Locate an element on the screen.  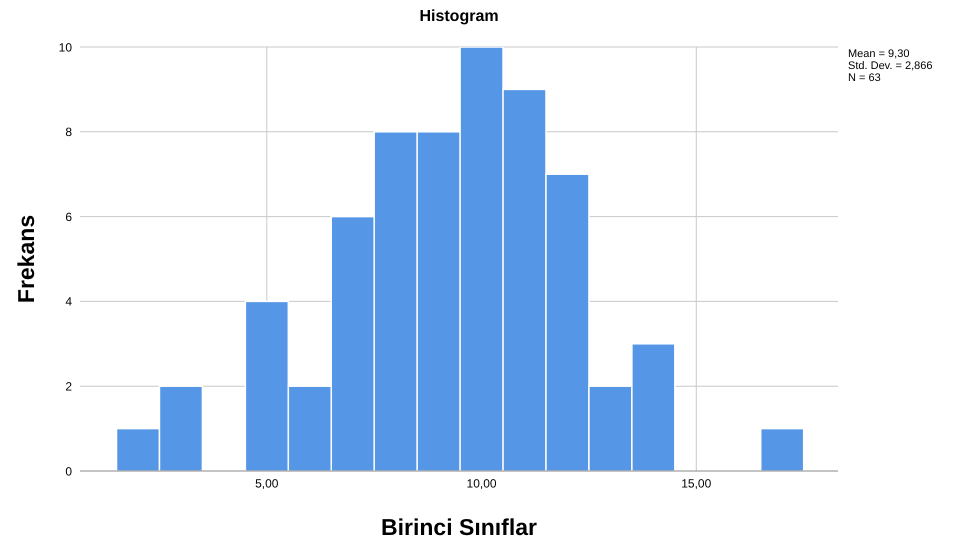
text: N = 63 is located at coordinates (865, 78).